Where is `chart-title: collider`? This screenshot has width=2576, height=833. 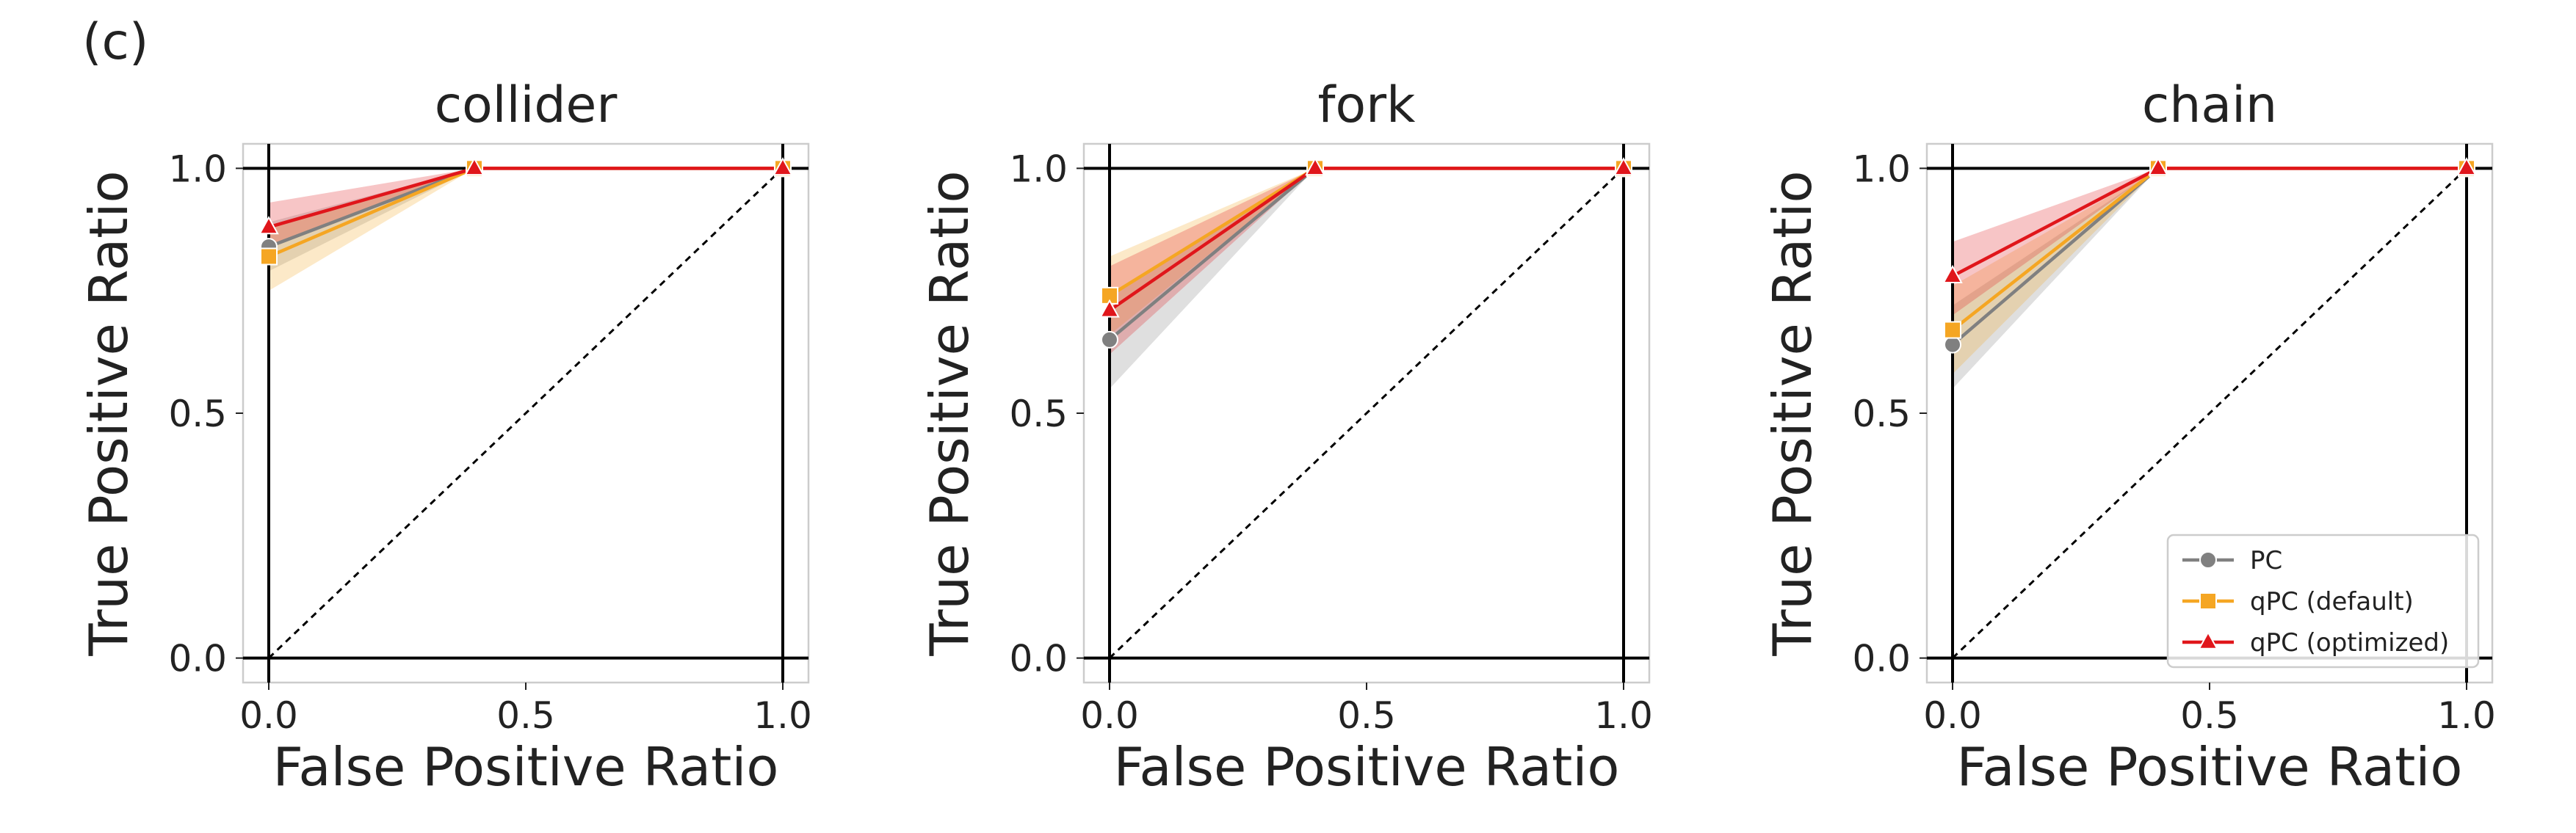 chart-title: collider is located at coordinates (526, 105).